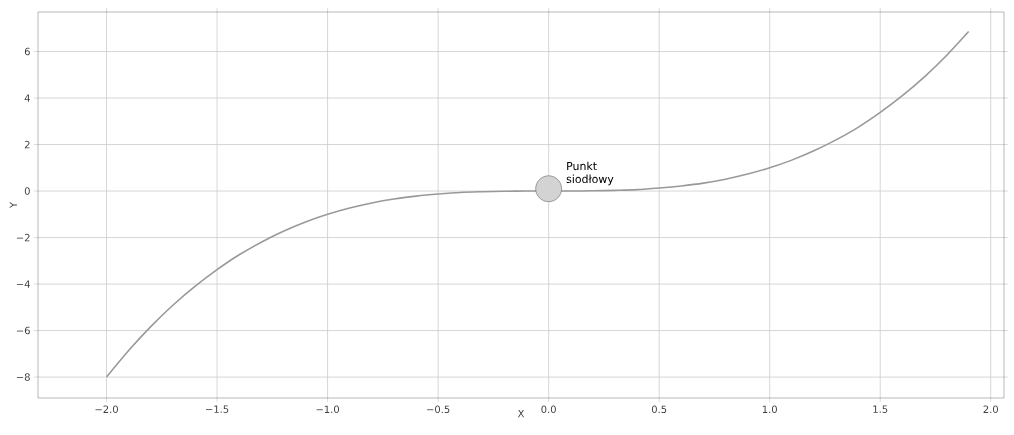  Describe the element at coordinates (769, 409) in the screenshot. I see `x-tick-label: 1.0` at that location.